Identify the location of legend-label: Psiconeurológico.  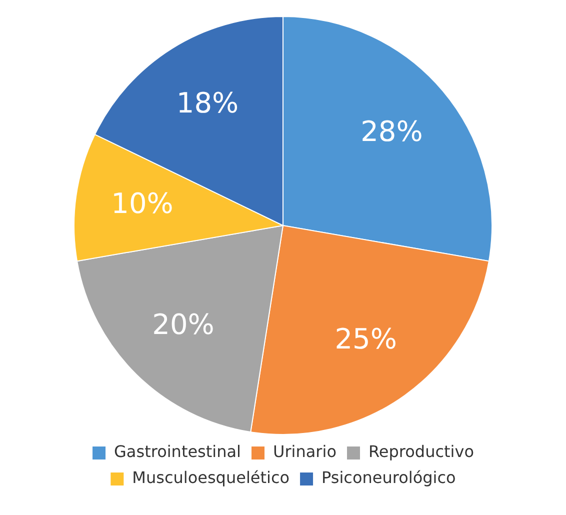
(389, 478).